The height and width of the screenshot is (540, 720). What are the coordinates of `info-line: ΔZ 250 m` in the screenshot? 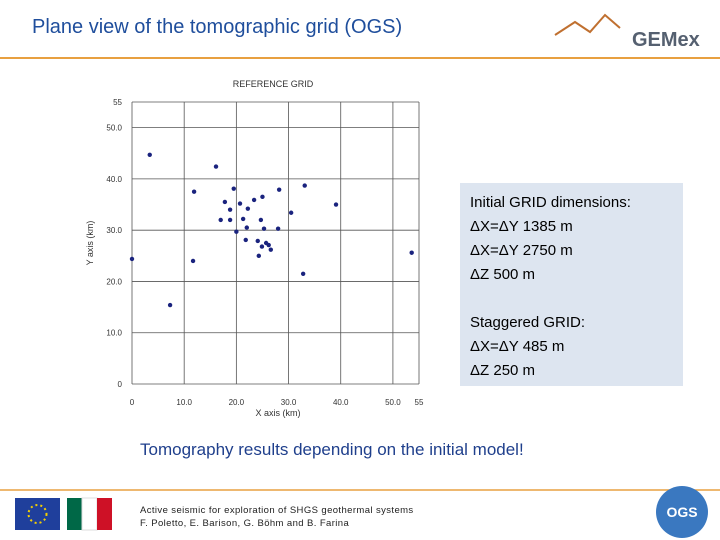 It's located at (503, 370).